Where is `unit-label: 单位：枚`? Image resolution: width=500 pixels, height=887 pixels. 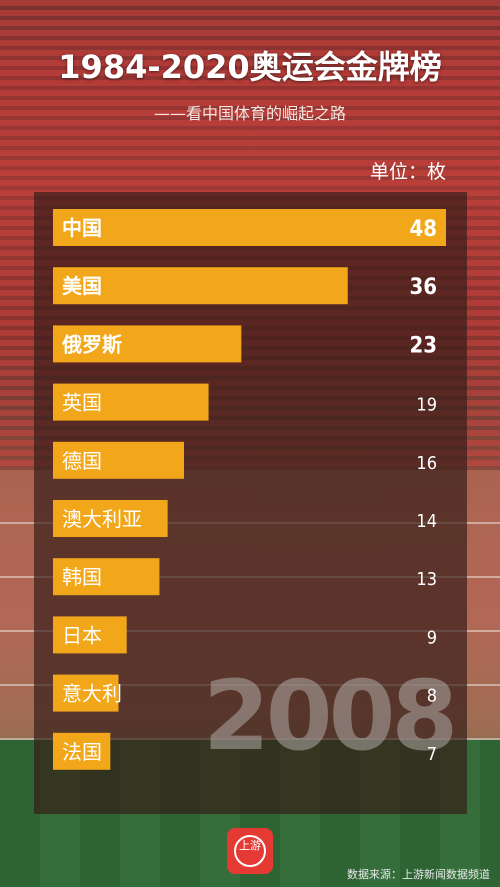 unit-label: 单位：枚 is located at coordinates (407, 172).